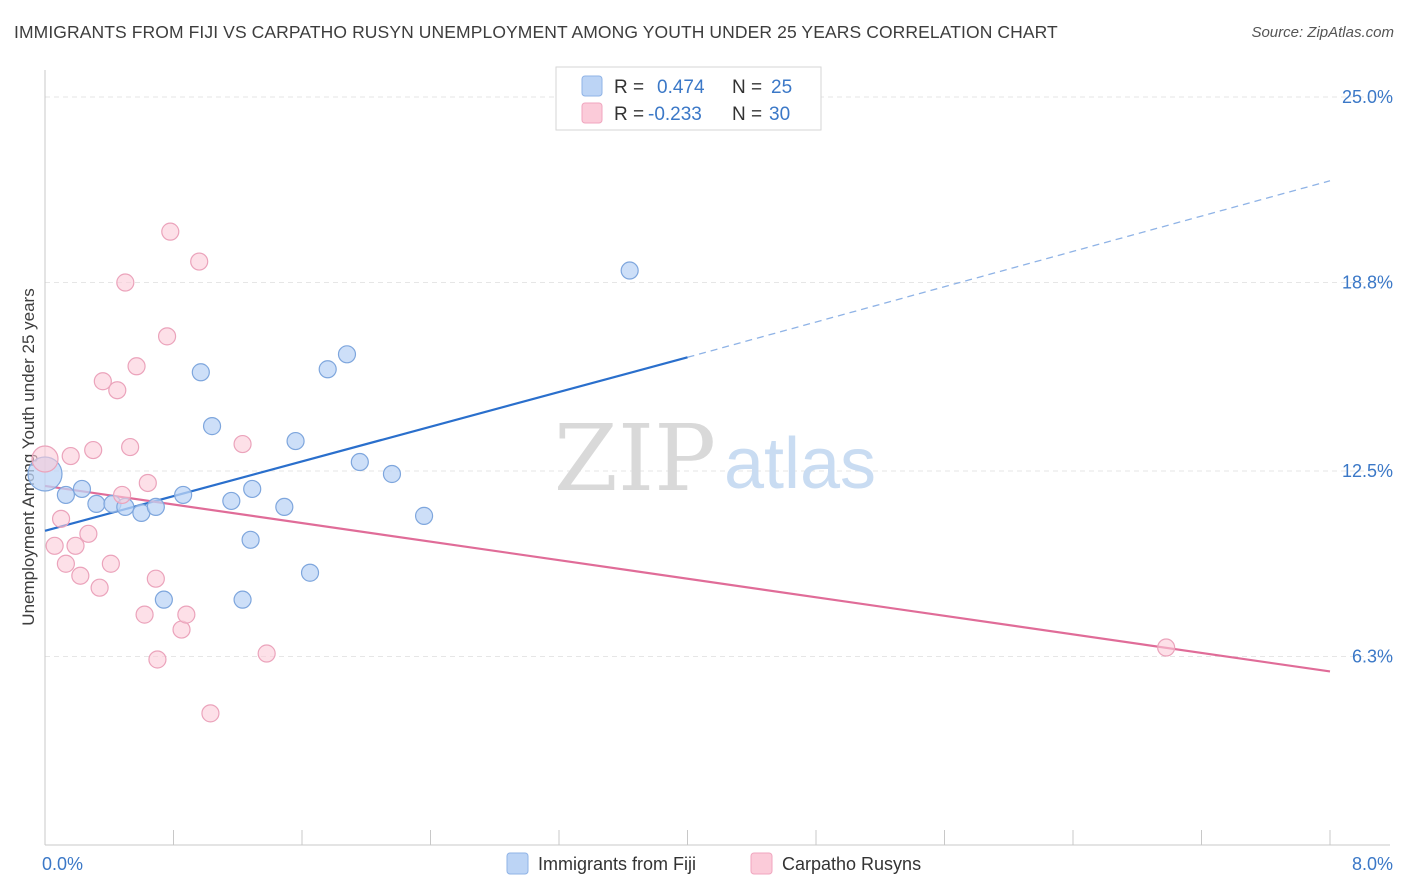 This screenshot has height=892, width=1406. What do you see at coordinates (617, 864) in the screenshot?
I see `legend-label-fiji: Immigrants from Fiji` at bounding box center [617, 864].